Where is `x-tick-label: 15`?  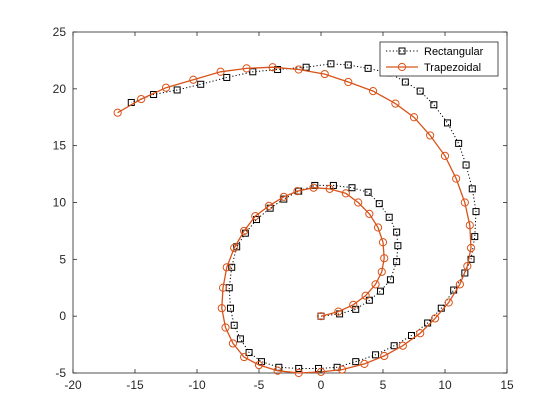 x-tick-label: 15 is located at coordinates (507, 385).